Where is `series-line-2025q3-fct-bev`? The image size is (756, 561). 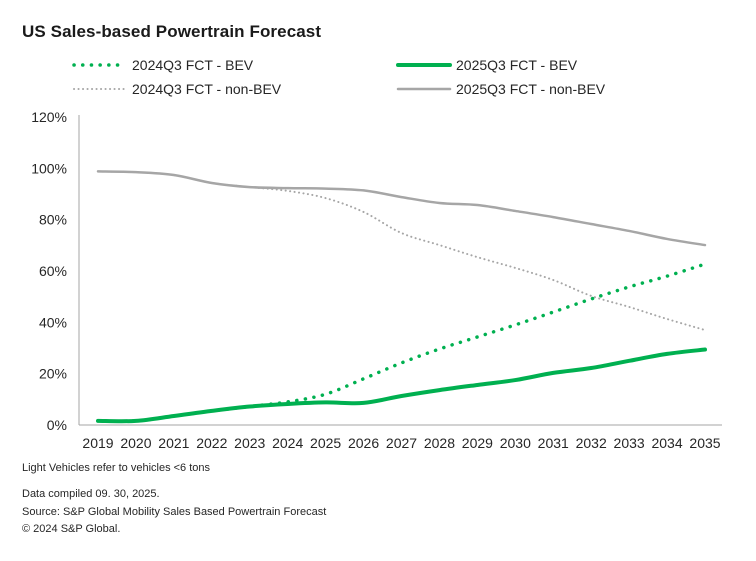 series-line-2025q3-fct-bev is located at coordinates (401, 385).